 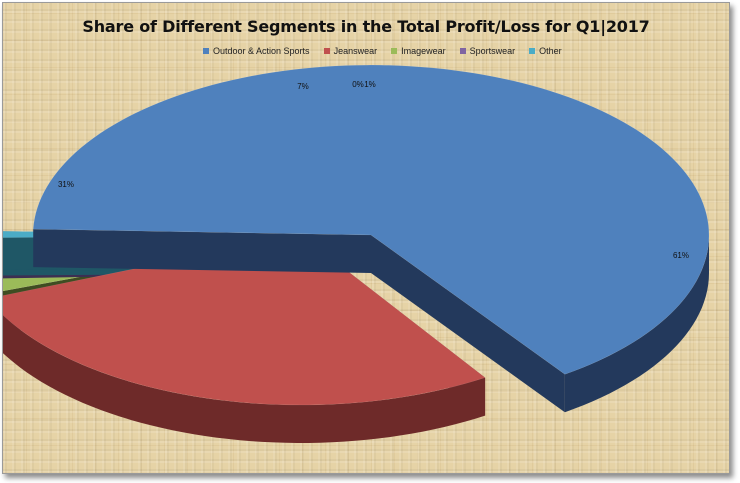 I want to click on legend-item-sportswear: Sportswear, so click(x=487, y=51).